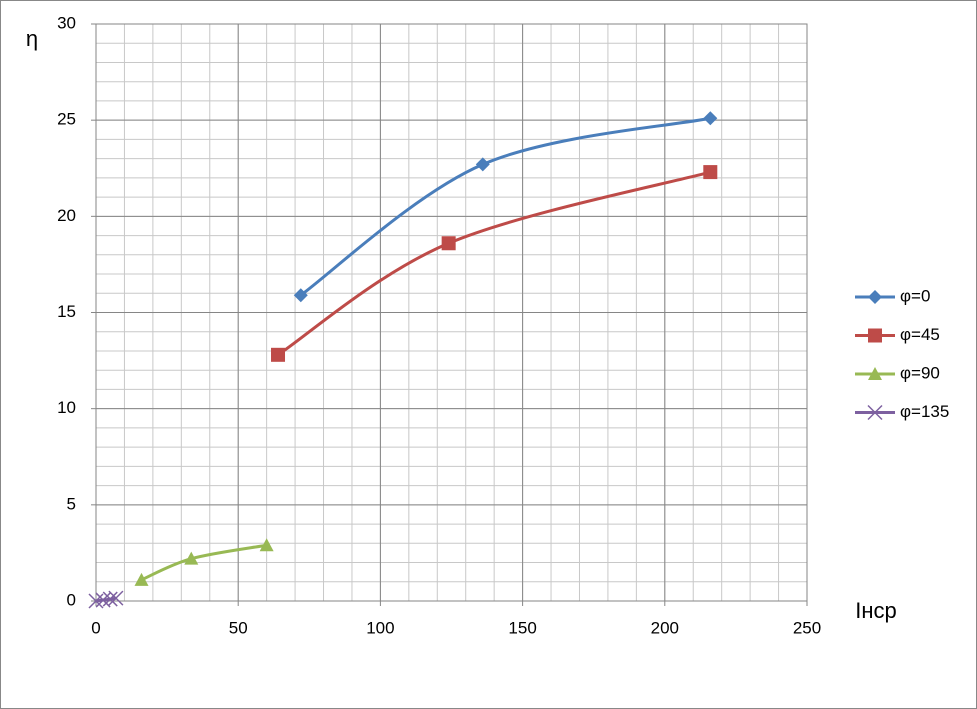 The image size is (977, 709). What do you see at coordinates (522, 627) in the screenshot?
I see `x-tick-label: 150` at bounding box center [522, 627].